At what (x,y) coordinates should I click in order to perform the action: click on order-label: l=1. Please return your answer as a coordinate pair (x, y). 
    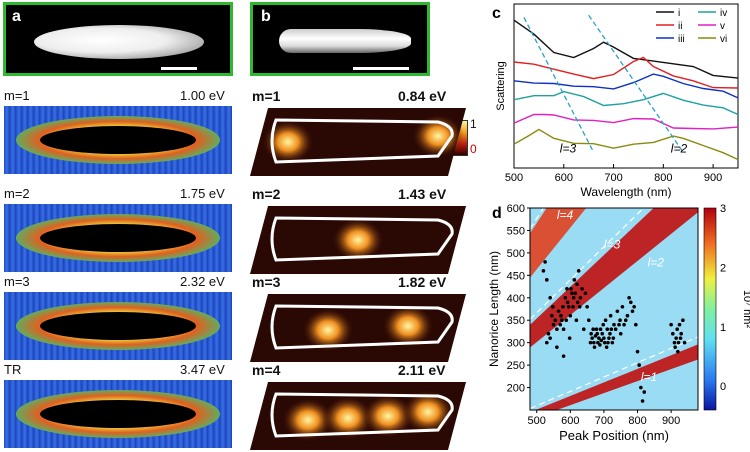
    Looking at the image, I should click on (649, 377).